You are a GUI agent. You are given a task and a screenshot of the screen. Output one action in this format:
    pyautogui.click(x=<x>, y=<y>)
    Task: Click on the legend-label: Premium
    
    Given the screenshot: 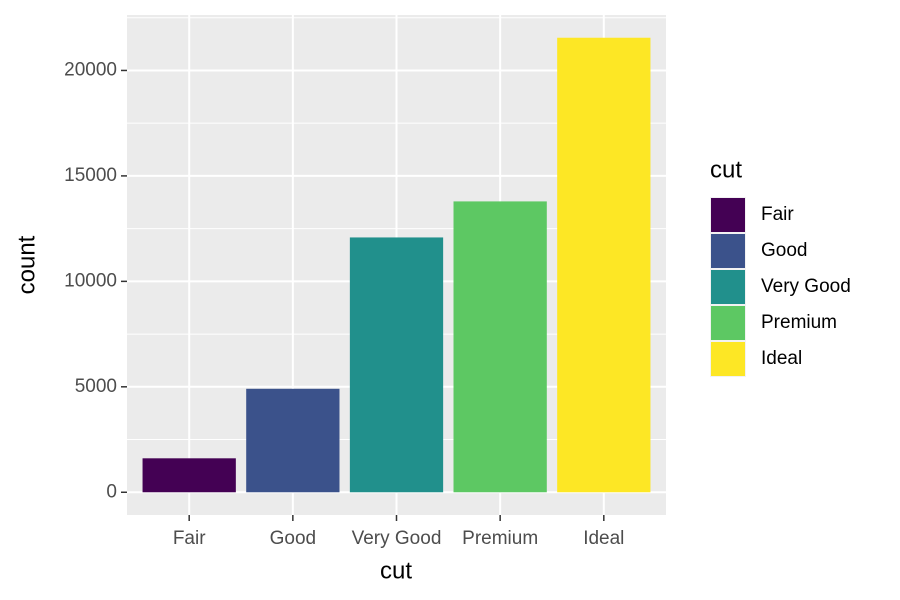 What is the action you would take?
    pyautogui.click(x=799, y=322)
    